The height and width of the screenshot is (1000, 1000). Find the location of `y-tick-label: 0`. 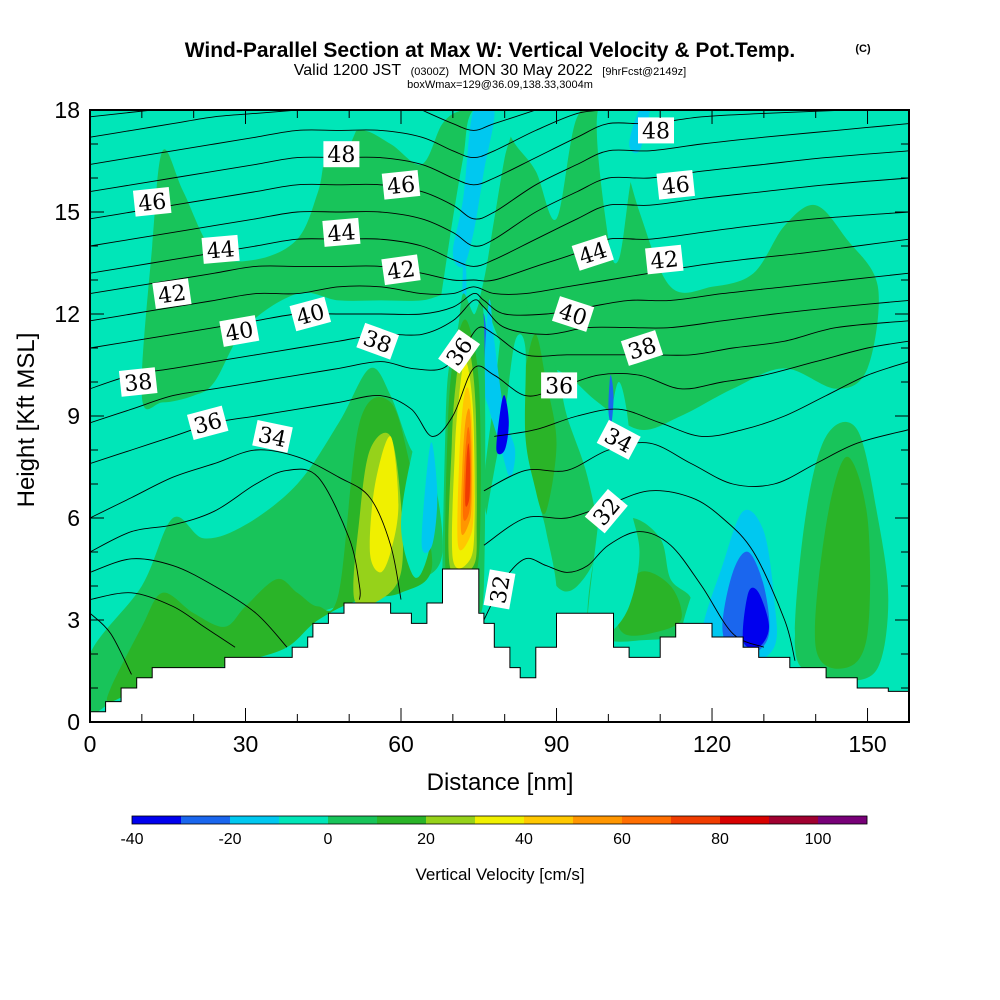

y-tick-label: 0 is located at coordinates (73, 722).